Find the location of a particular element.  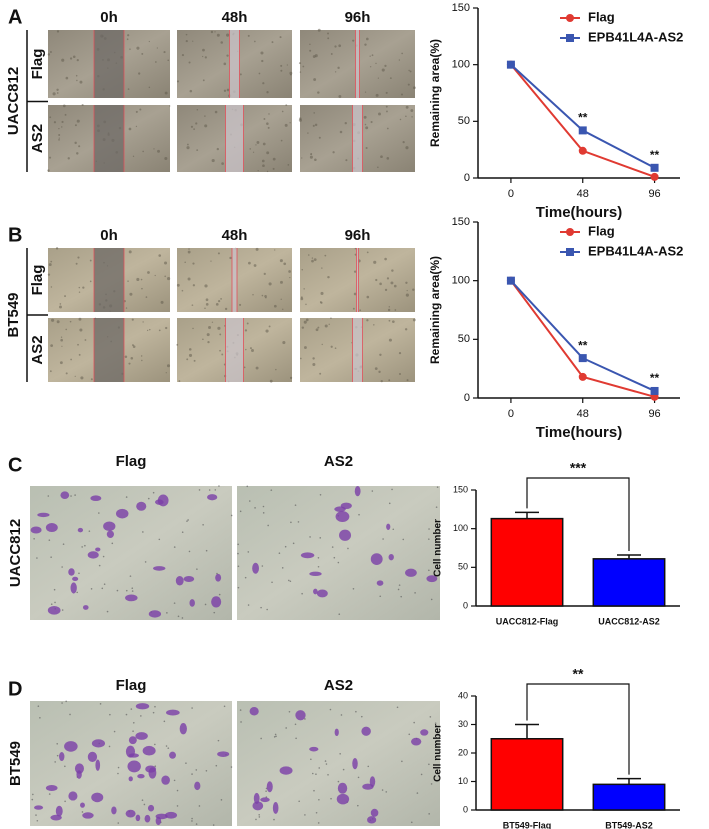

bar is located at coordinates (629, 797).